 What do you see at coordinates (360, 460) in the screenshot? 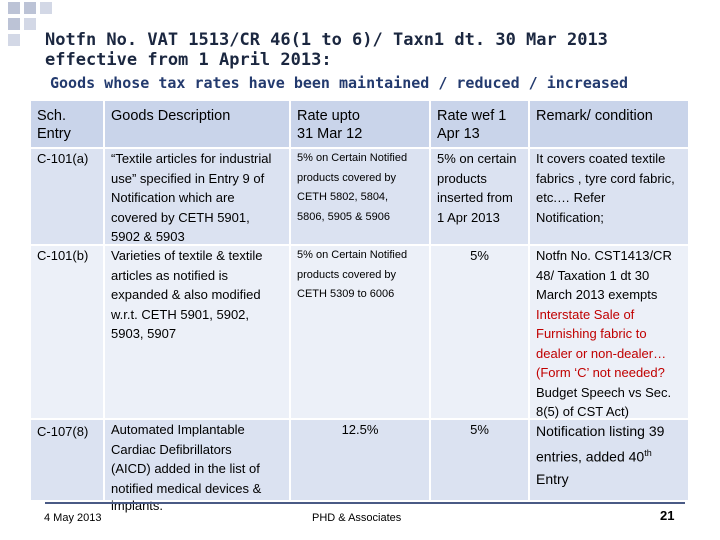
I see `row3-rate-upto: 12.5%` at bounding box center [360, 460].